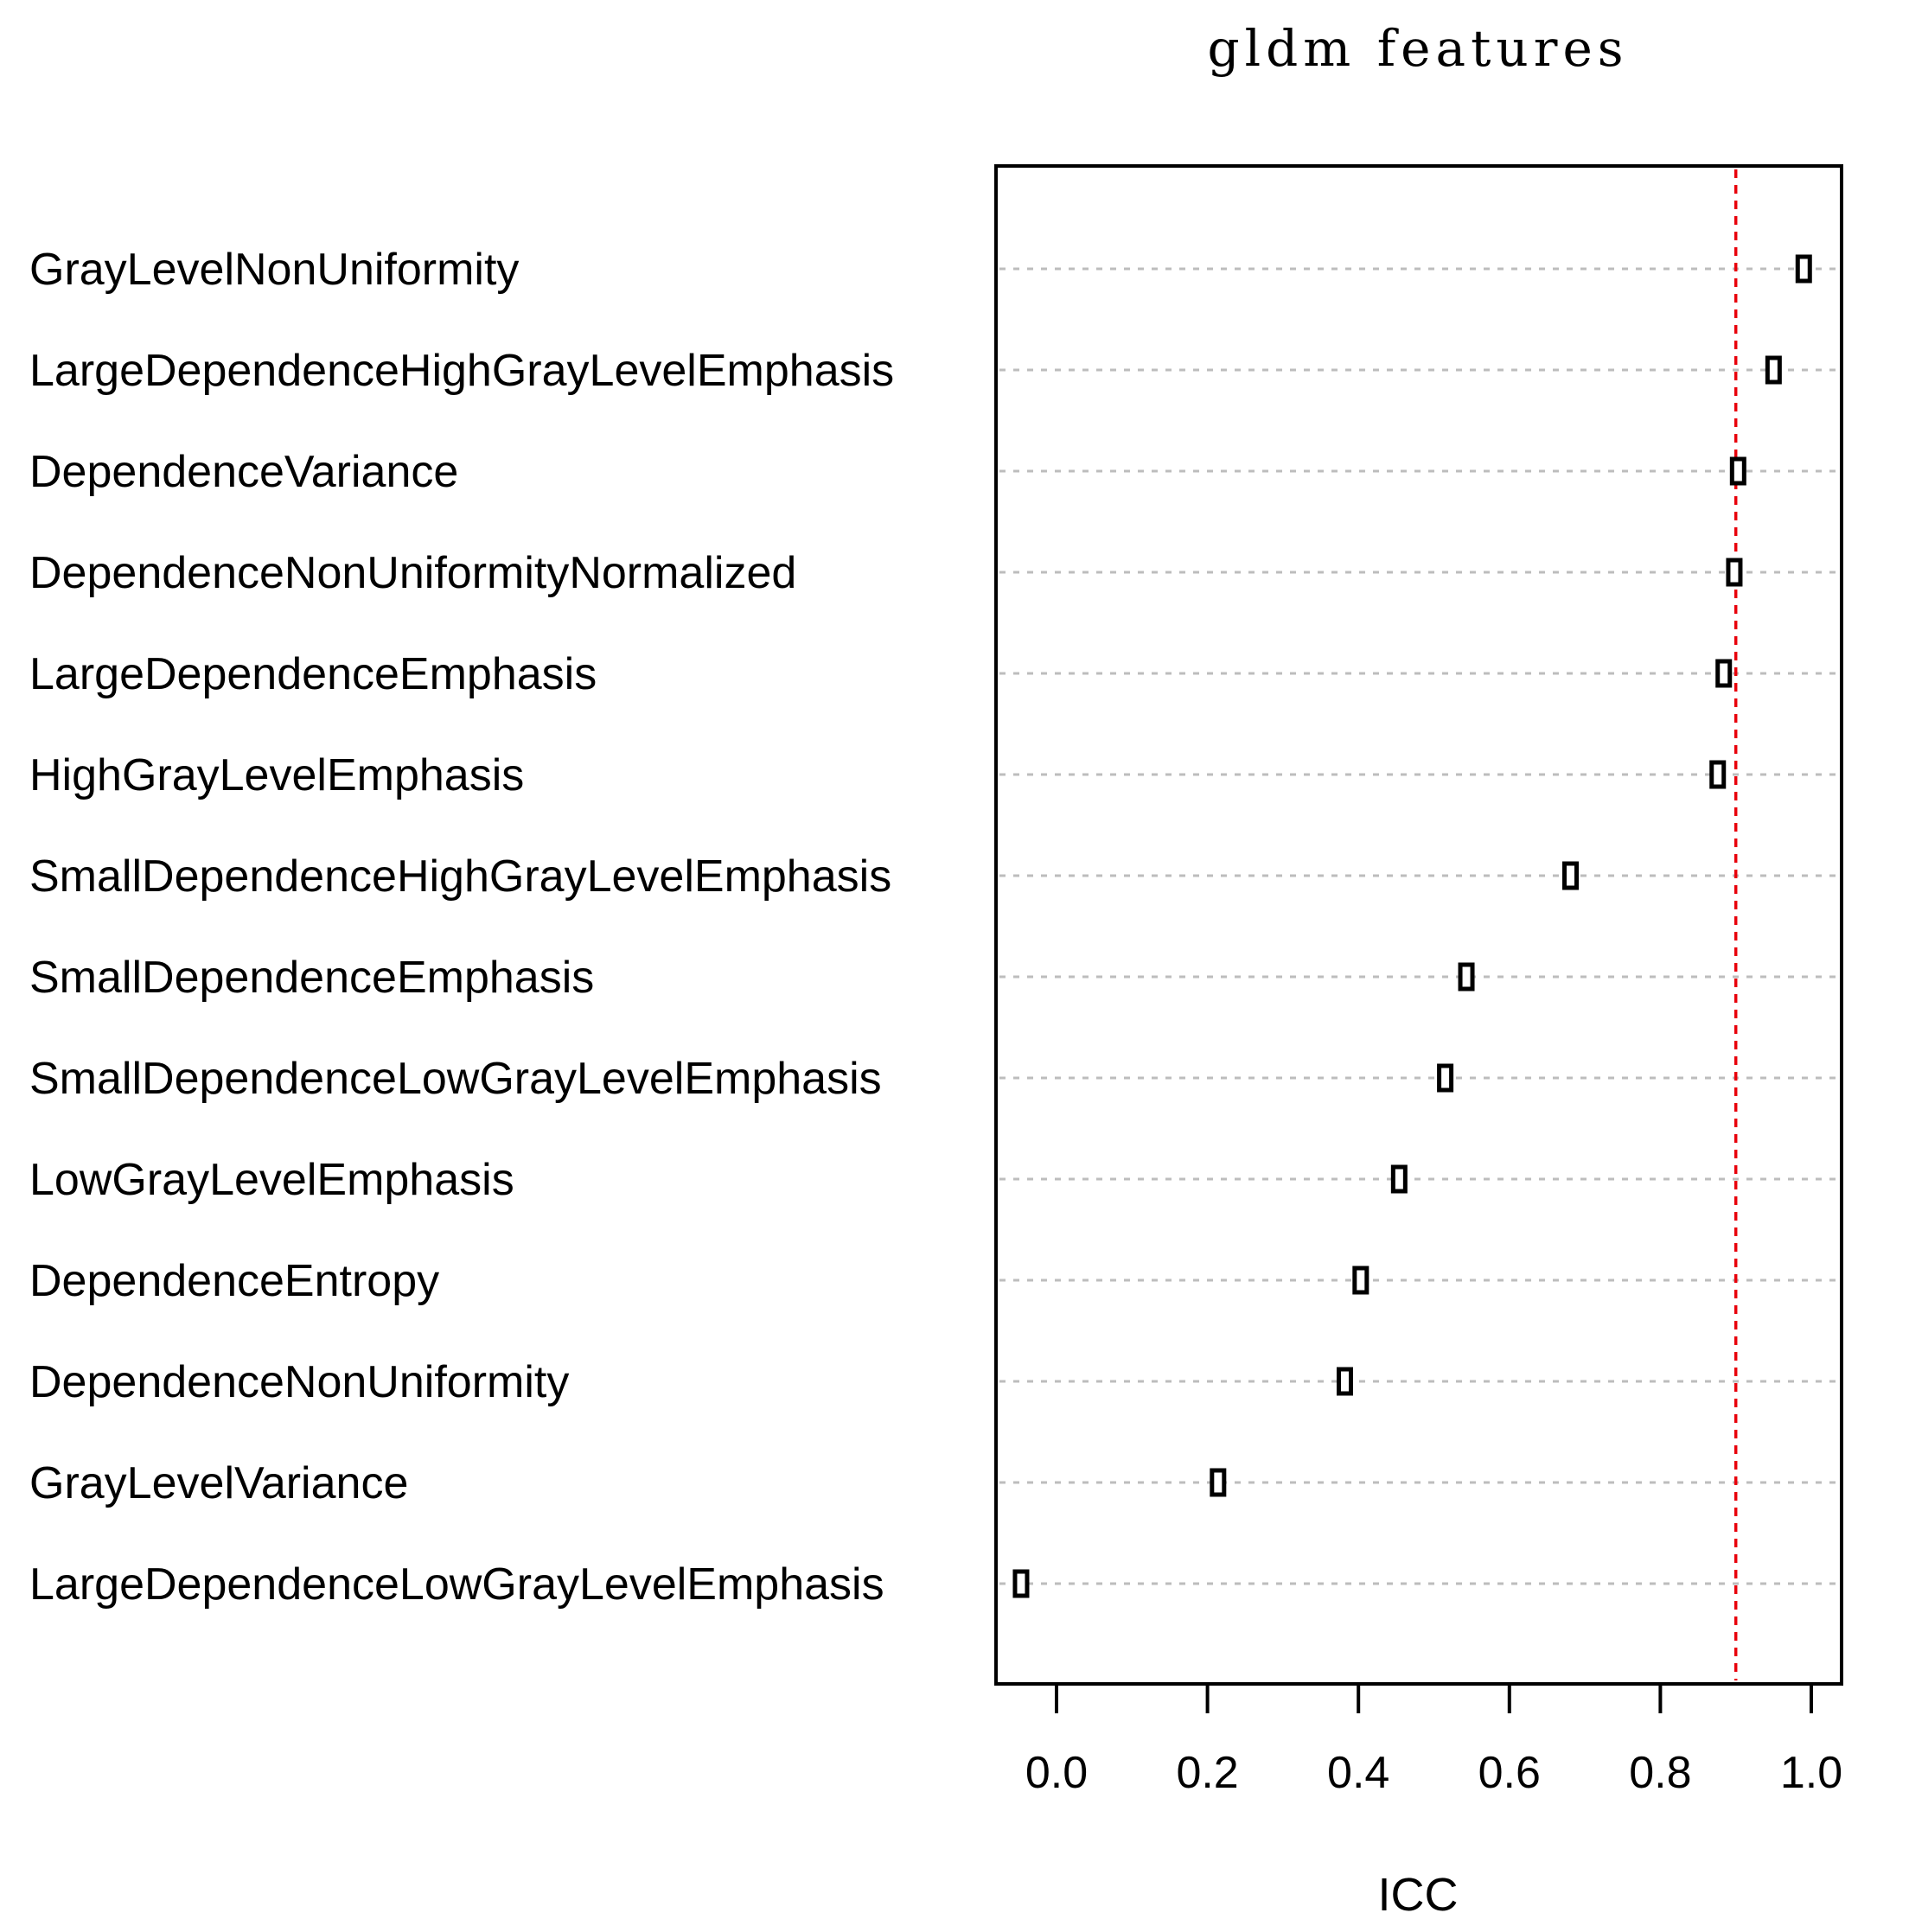  Describe the element at coordinates (299, 1382) in the screenshot. I see `row-label: DependenceNonUniformity` at that location.